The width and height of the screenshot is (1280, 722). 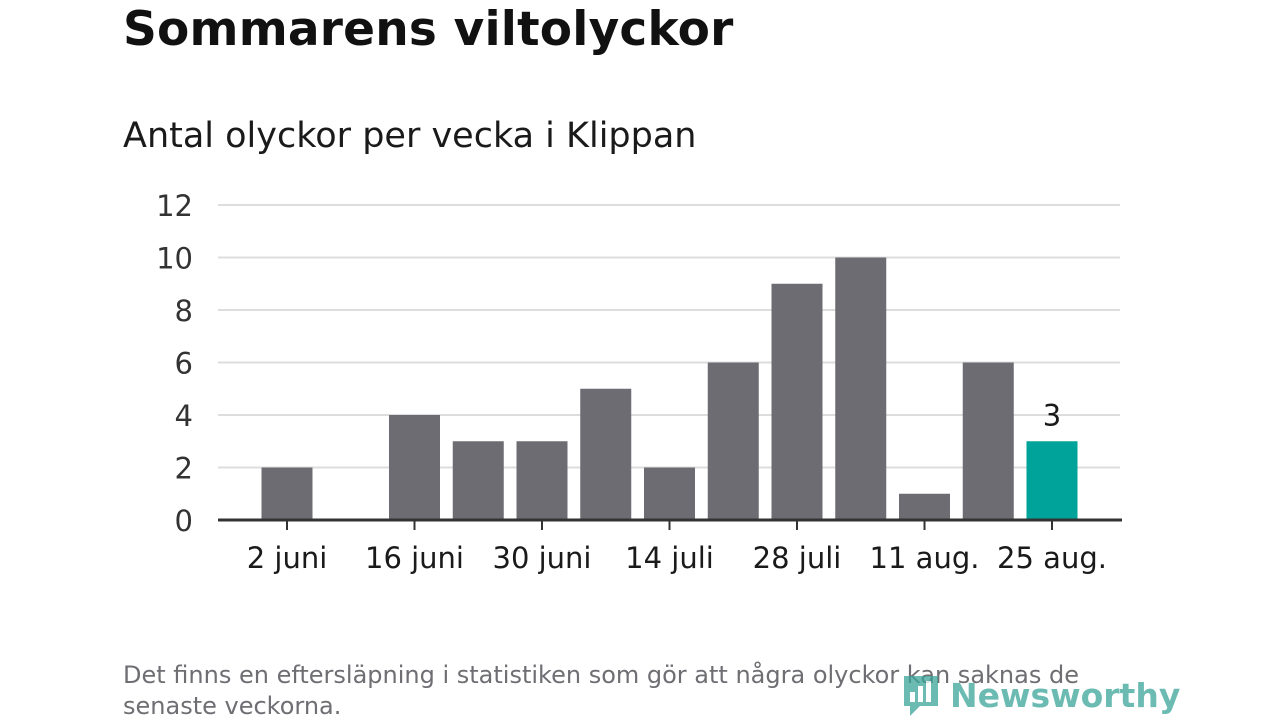 What do you see at coordinates (287, 558) in the screenshot?
I see `x-tick-label: 2 juni` at bounding box center [287, 558].